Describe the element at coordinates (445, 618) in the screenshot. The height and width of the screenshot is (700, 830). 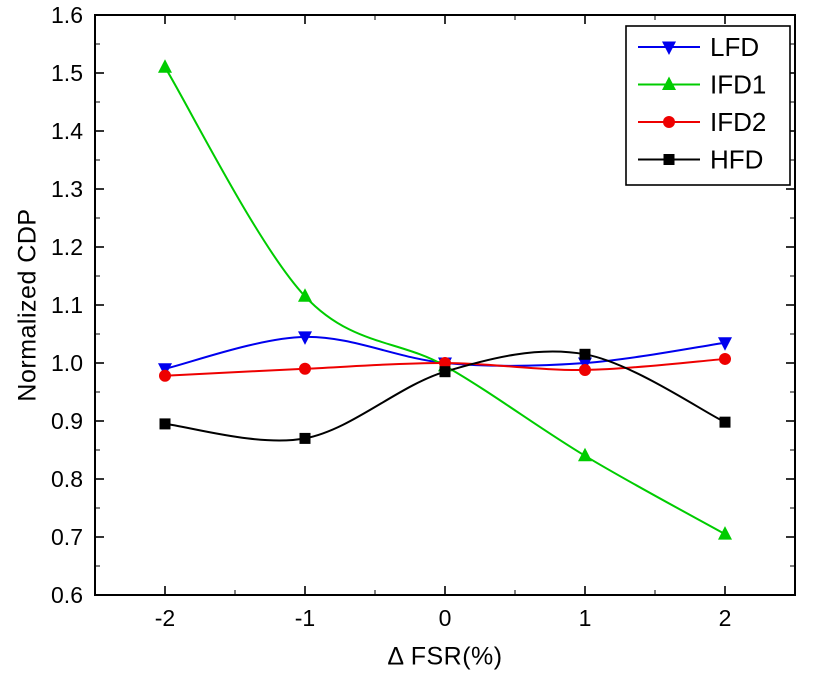
I see `x-tick-label: 0` at that location.